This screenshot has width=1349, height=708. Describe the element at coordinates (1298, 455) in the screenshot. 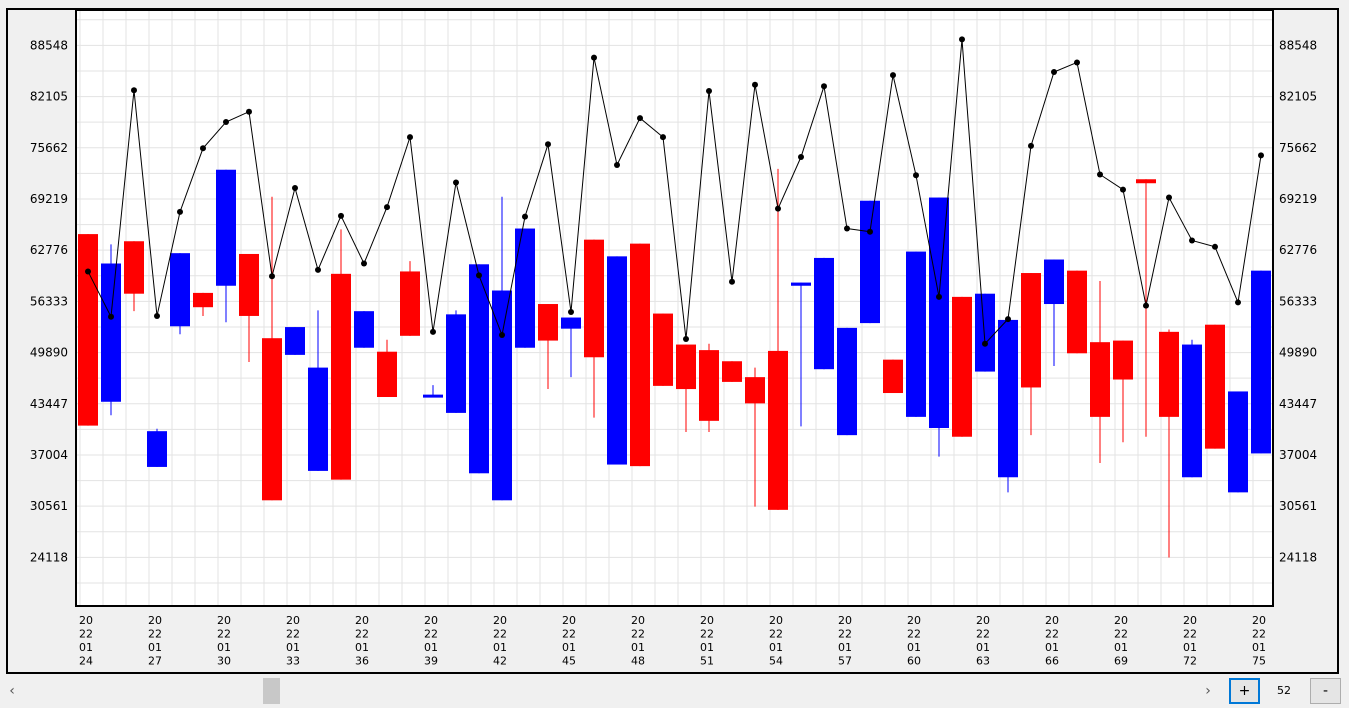

I see `y-tick-label-right: 37004` at that location.